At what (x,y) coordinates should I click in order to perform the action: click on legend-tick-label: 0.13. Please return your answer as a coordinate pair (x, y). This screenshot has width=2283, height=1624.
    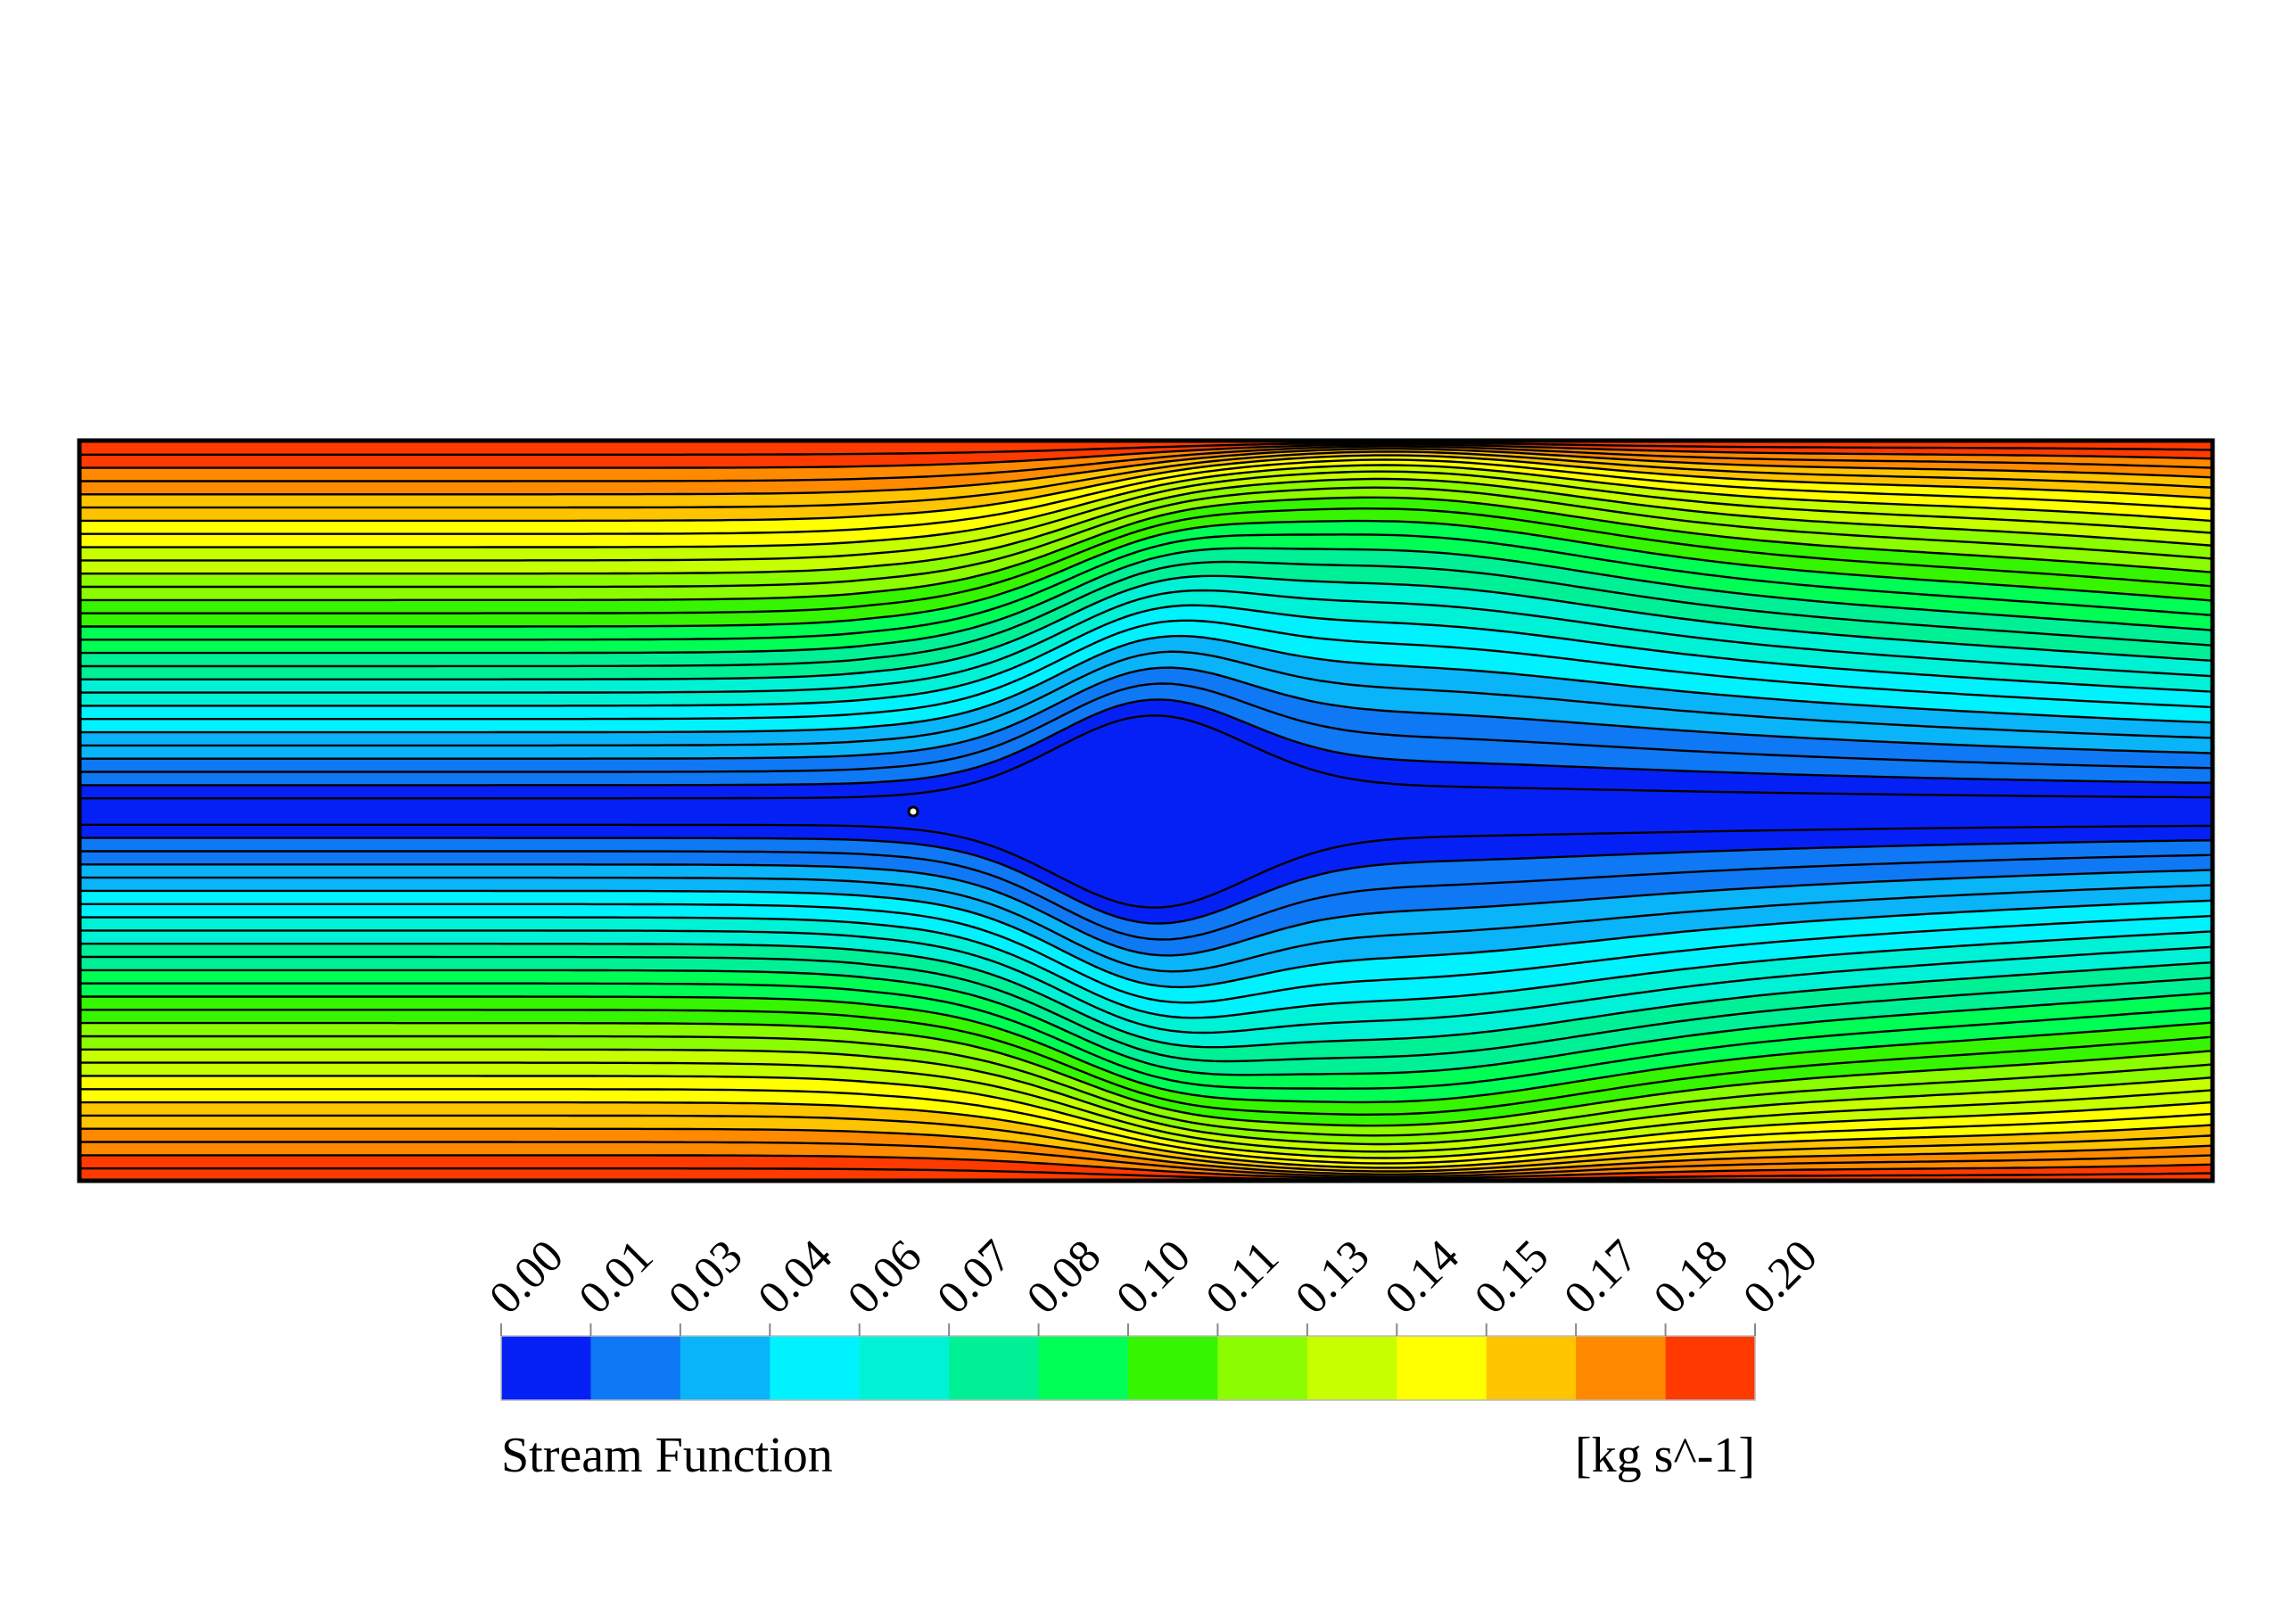
    Looking at the image, I should click on (1333, 1277).